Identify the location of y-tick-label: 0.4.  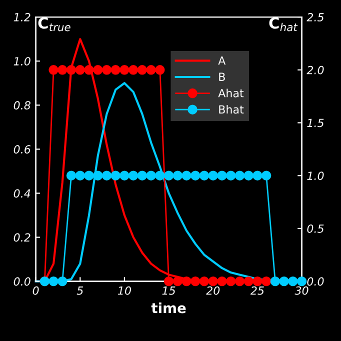
(22, 193).